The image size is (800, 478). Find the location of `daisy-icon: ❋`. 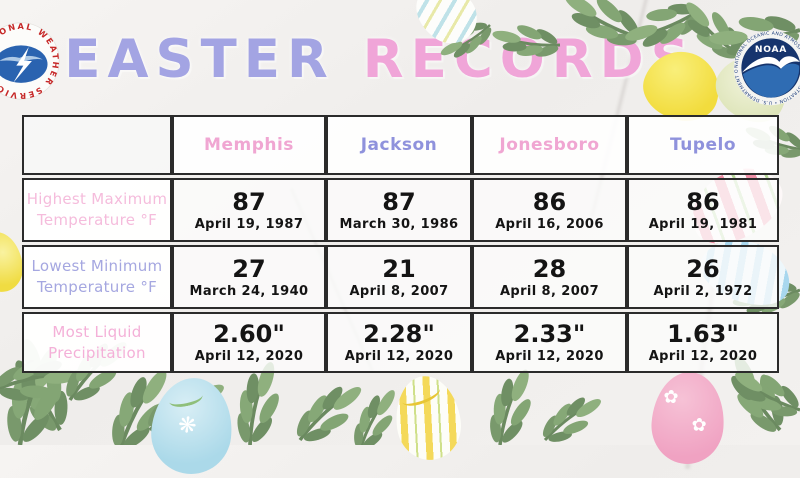

daisy-icon: ❋ is located at coordinates (187, 426).